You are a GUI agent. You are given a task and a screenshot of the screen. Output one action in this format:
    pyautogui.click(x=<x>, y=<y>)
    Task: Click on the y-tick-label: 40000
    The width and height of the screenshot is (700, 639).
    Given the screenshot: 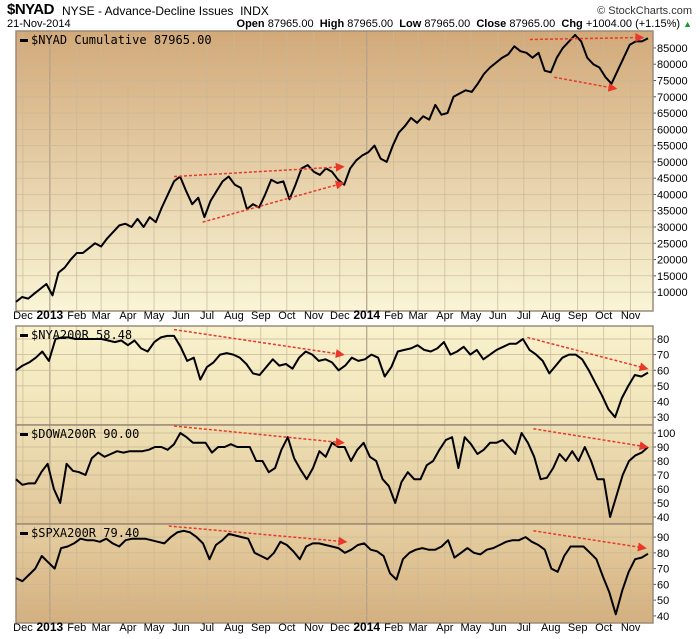 What is the action you would take?
    pyautogui.click(x=672, y=195)
    